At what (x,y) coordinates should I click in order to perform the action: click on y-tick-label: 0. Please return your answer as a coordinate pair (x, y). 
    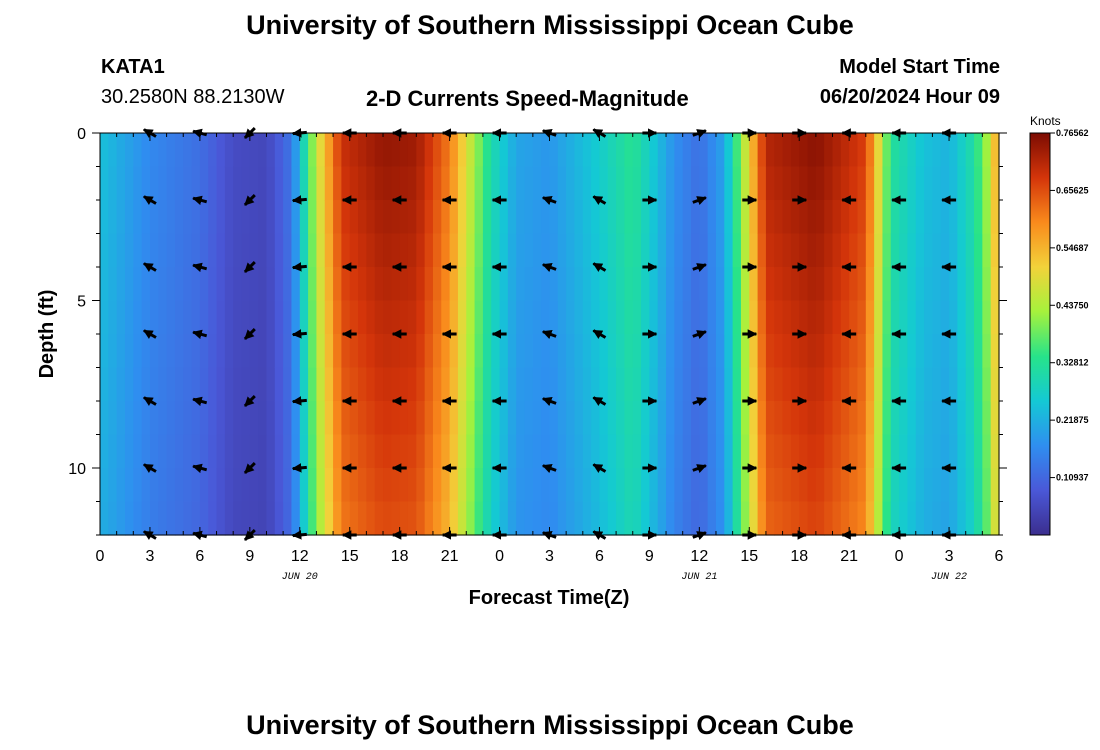
    Looking at the image, I should click on (81, 134).